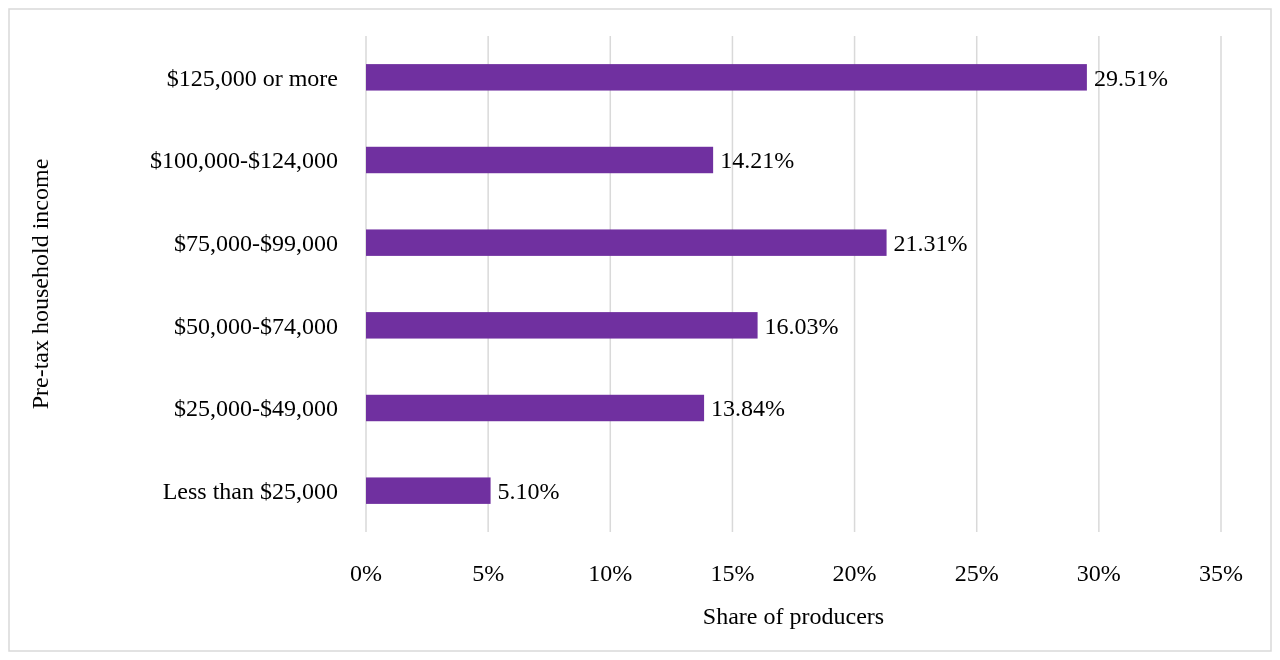 This screenshot has height=660, width=1280. I want to click on data-label: 29.51%, so click(1130, 77).